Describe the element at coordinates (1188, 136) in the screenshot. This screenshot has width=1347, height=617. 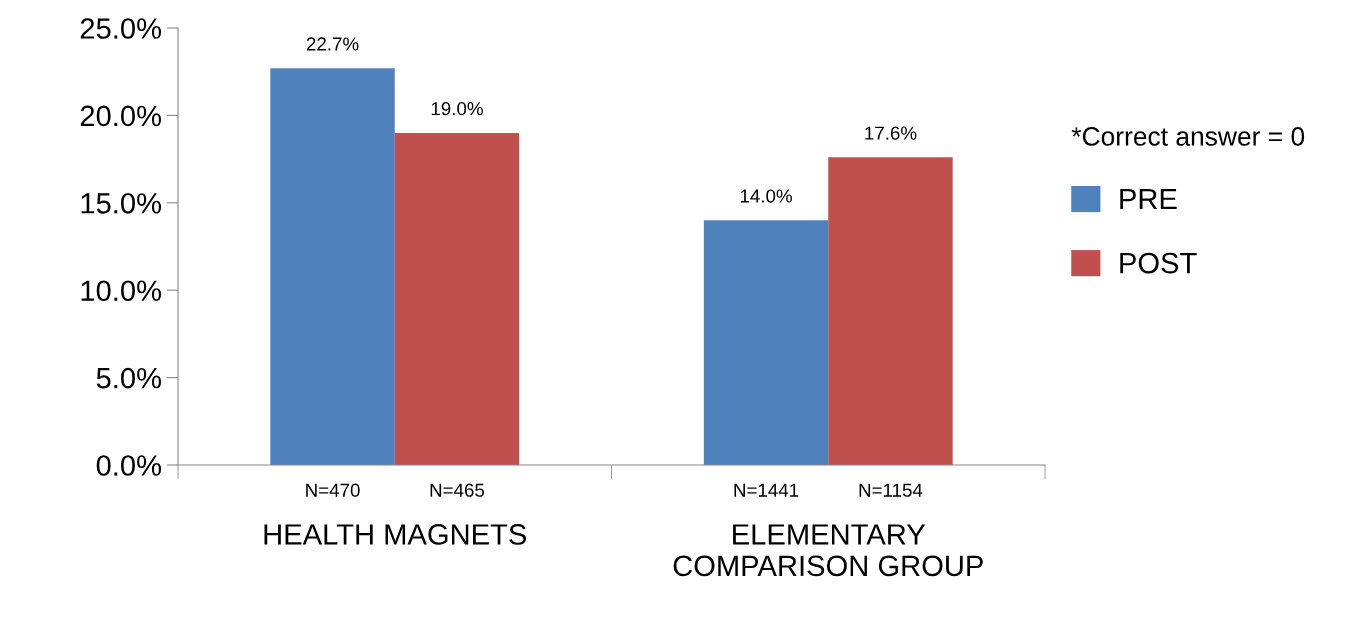
I see `legend-title: *Correct answer = 0` at that location.